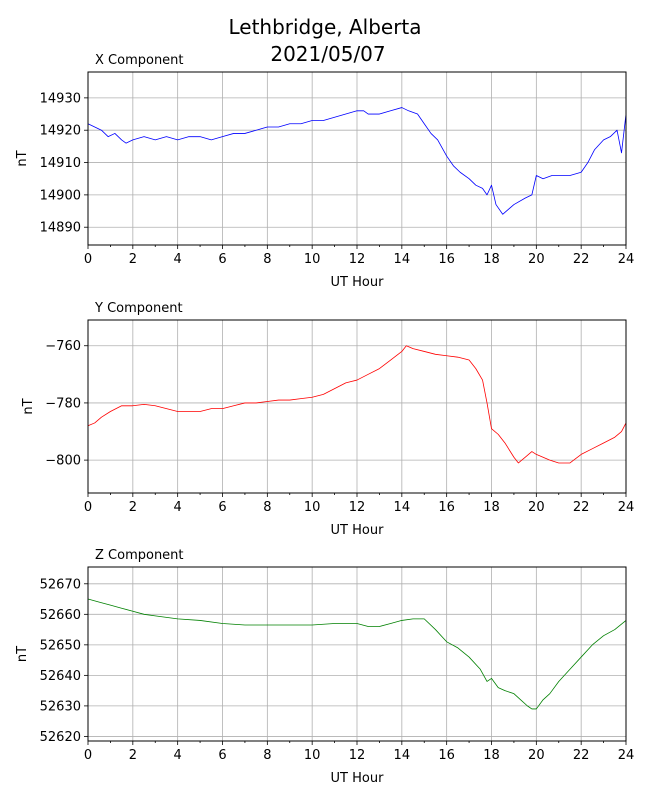  Describe the element at coordinates (178, 755) in the screenshot. I see `z-xtick-label-4: 4` at that location.